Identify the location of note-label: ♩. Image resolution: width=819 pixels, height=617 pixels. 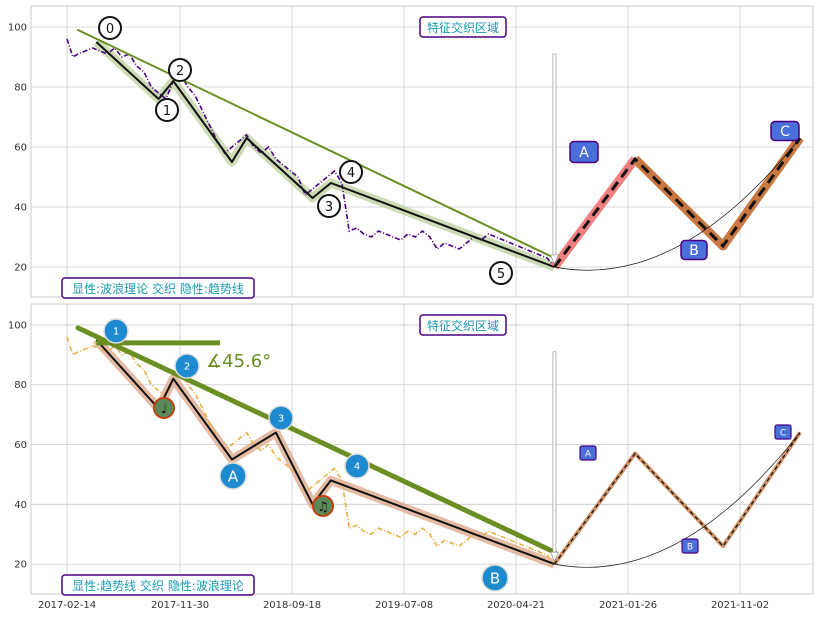
(164, 409).